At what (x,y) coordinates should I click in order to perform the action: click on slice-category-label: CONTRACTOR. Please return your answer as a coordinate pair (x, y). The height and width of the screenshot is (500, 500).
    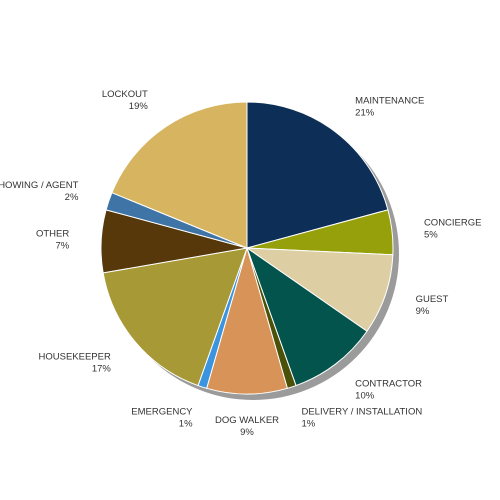
    Looking at the image, I should click on (388, 383).